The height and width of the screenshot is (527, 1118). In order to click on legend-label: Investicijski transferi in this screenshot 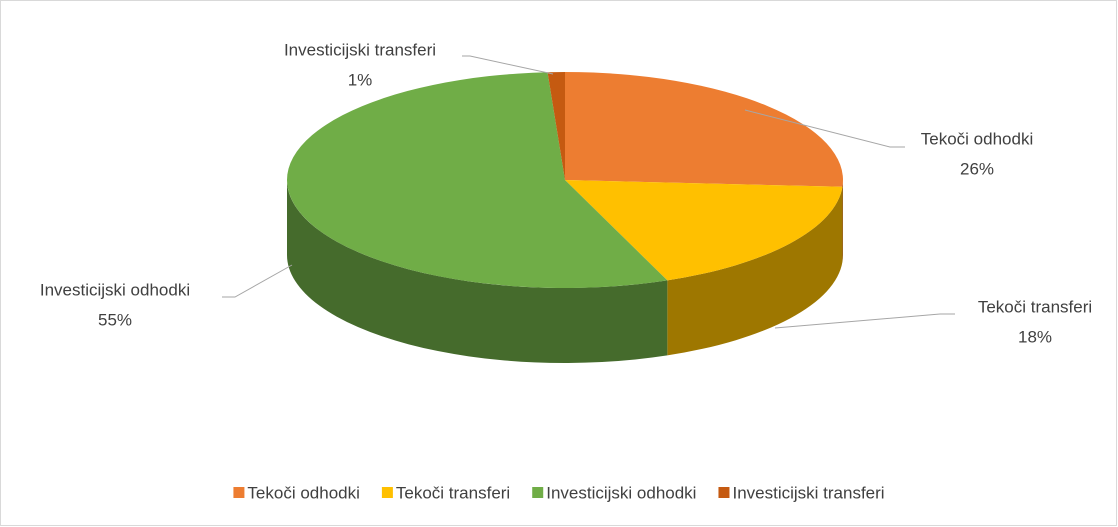, I will do `click(808, 492)`.